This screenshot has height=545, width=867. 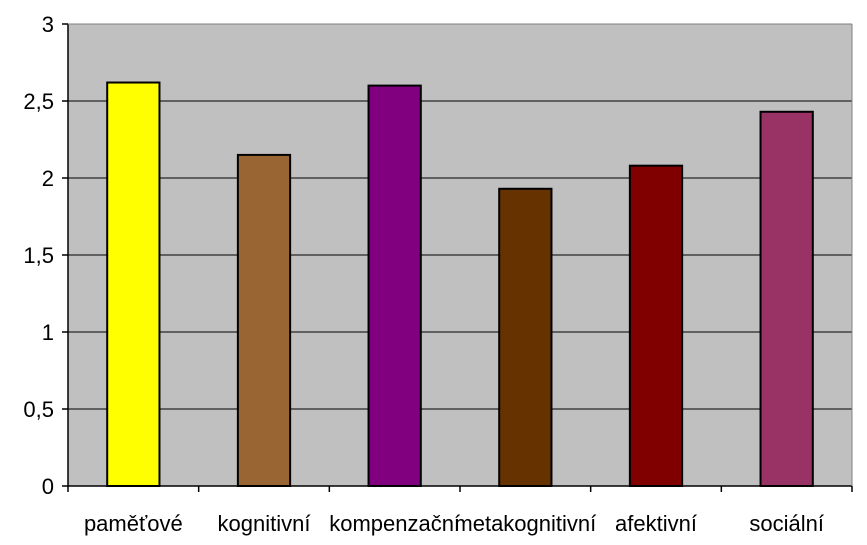 What do you see at coordinates (48, 178) in the screenshot?
I see `y-tick-label: 2` at bounding box center [48, 178].